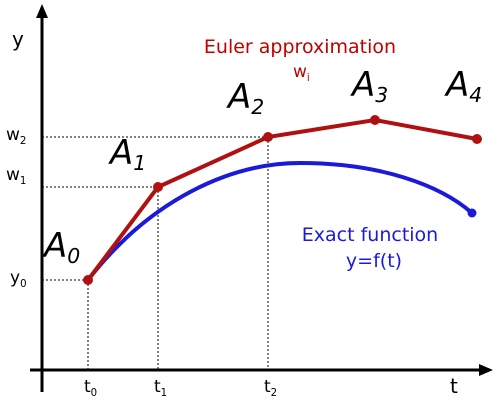 The width and height of the screenshot is (497, 409). Describe the element at coordinates (18, 39) in the screenshot. I see `y-axis-label: y` at that location.